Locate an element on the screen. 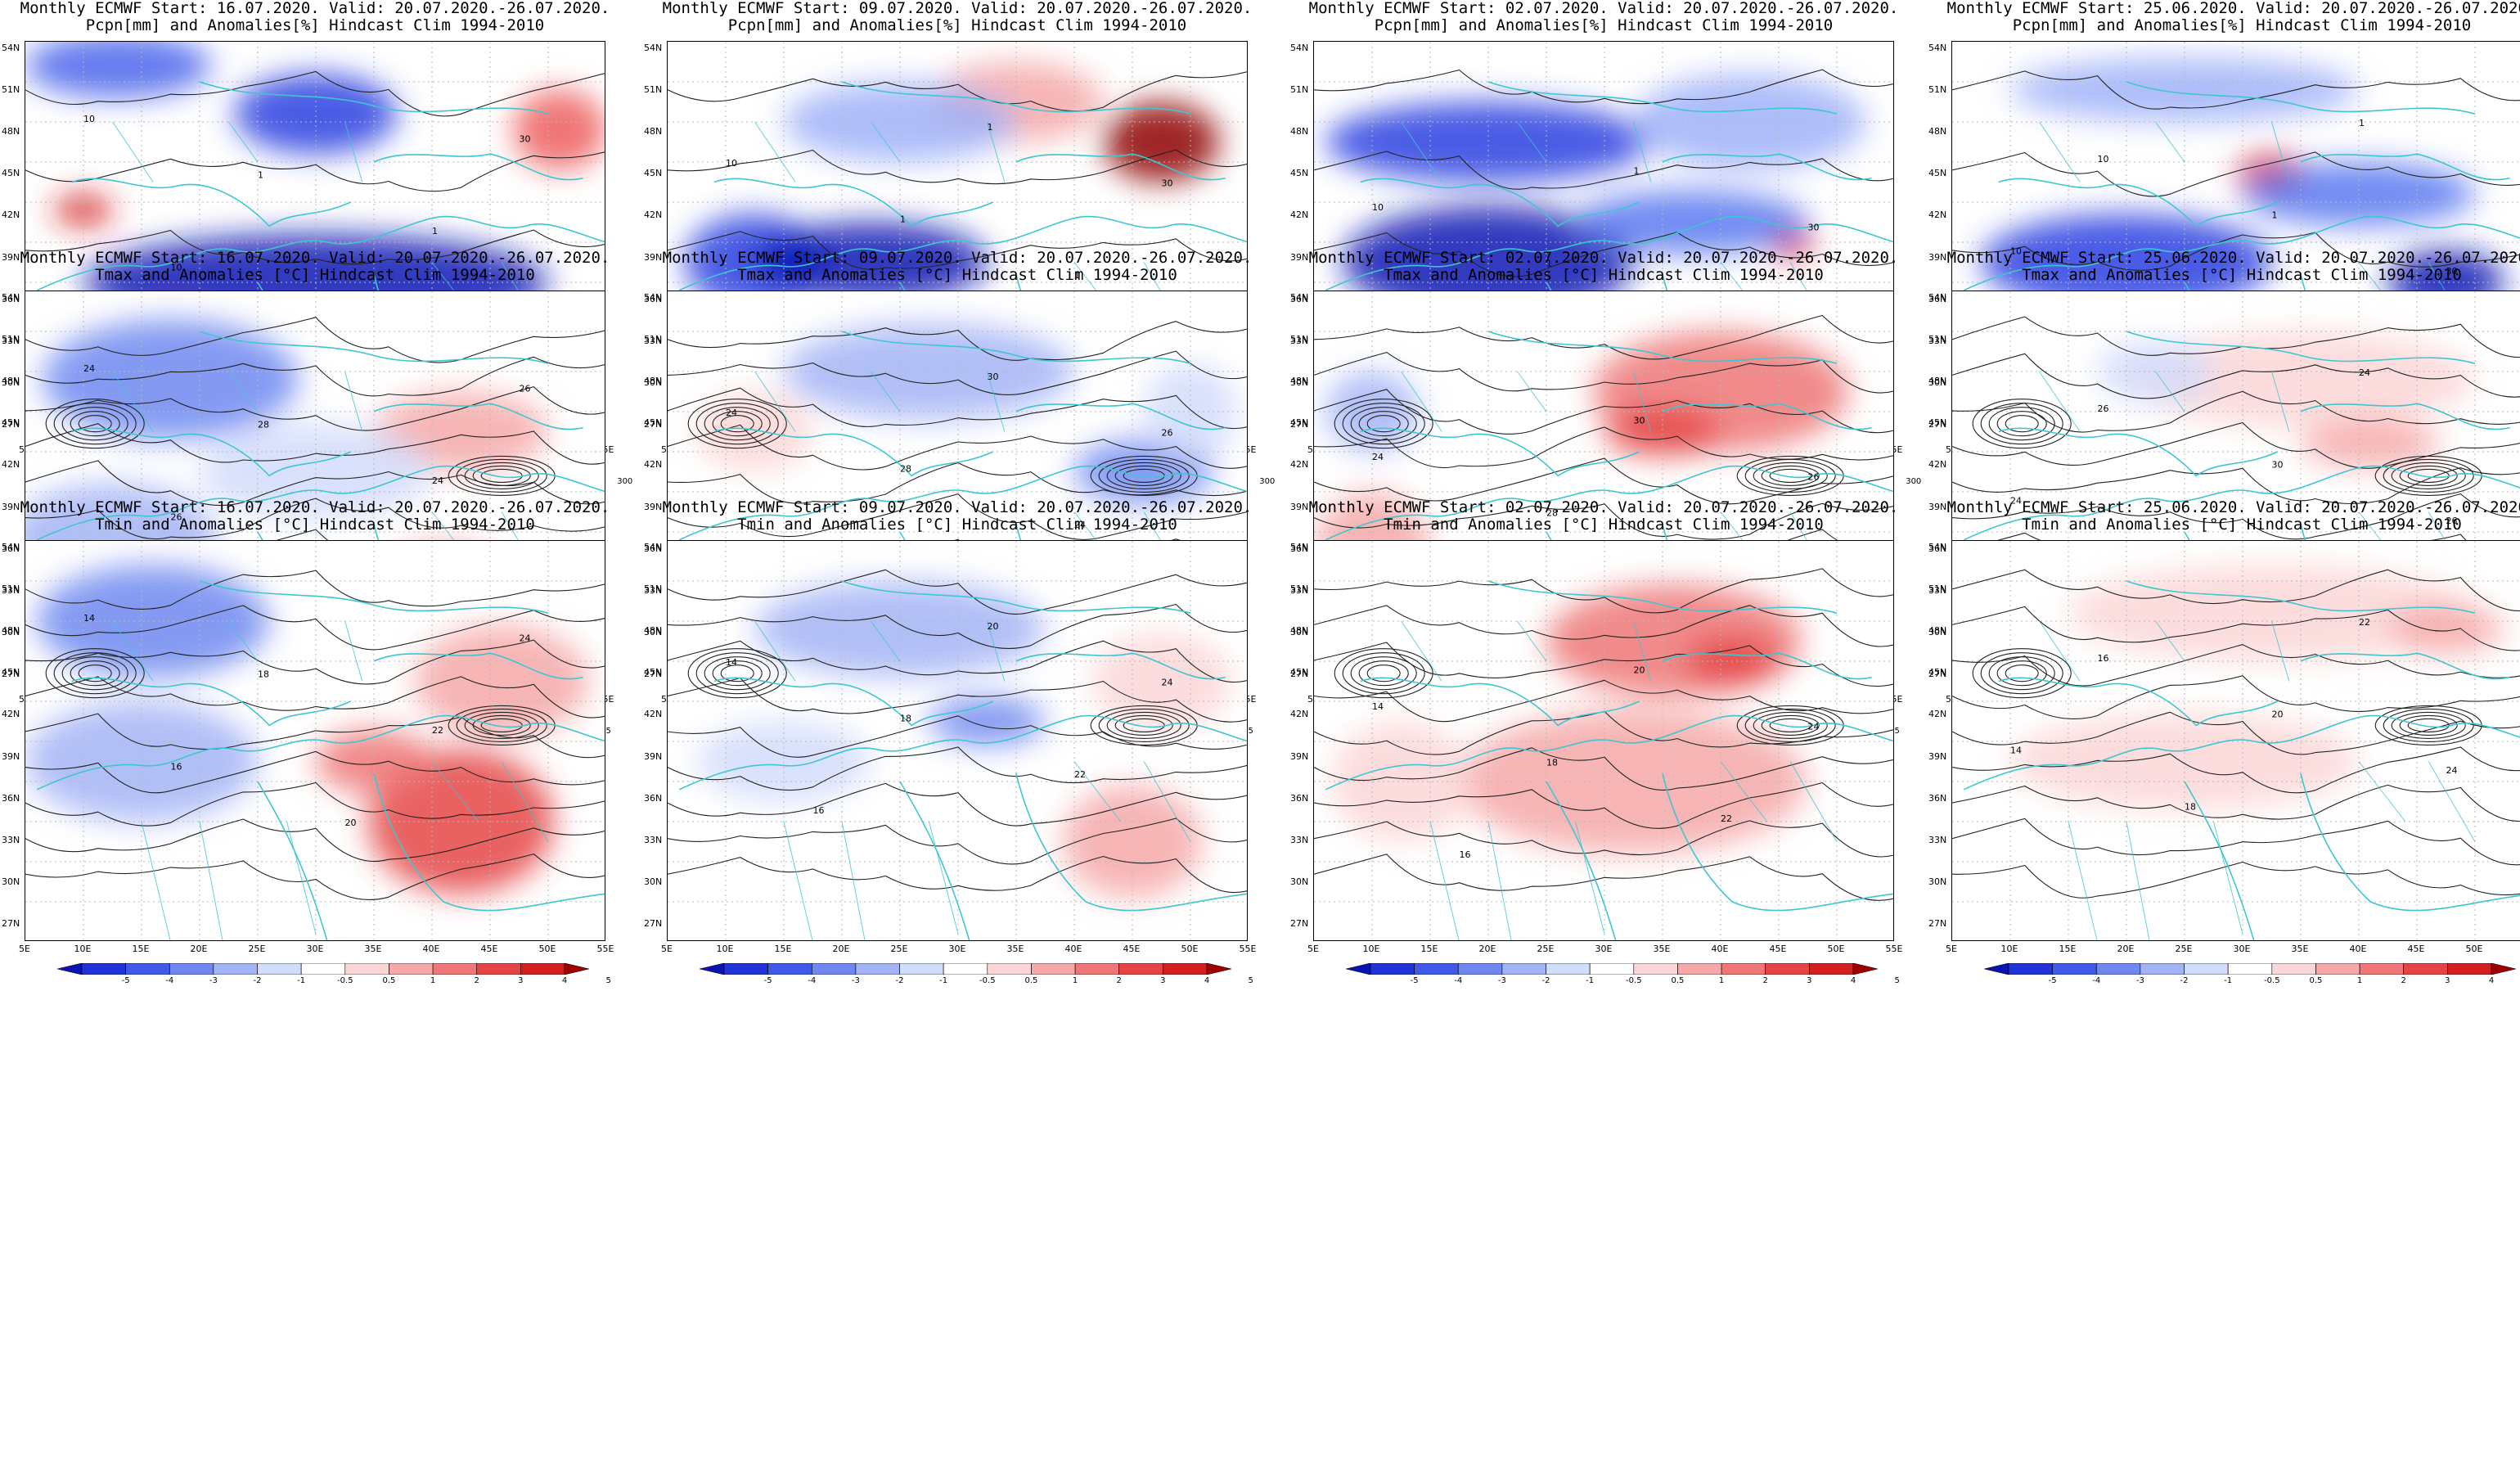  lon-tick-label: 10E is located at coordinates (83, 949).